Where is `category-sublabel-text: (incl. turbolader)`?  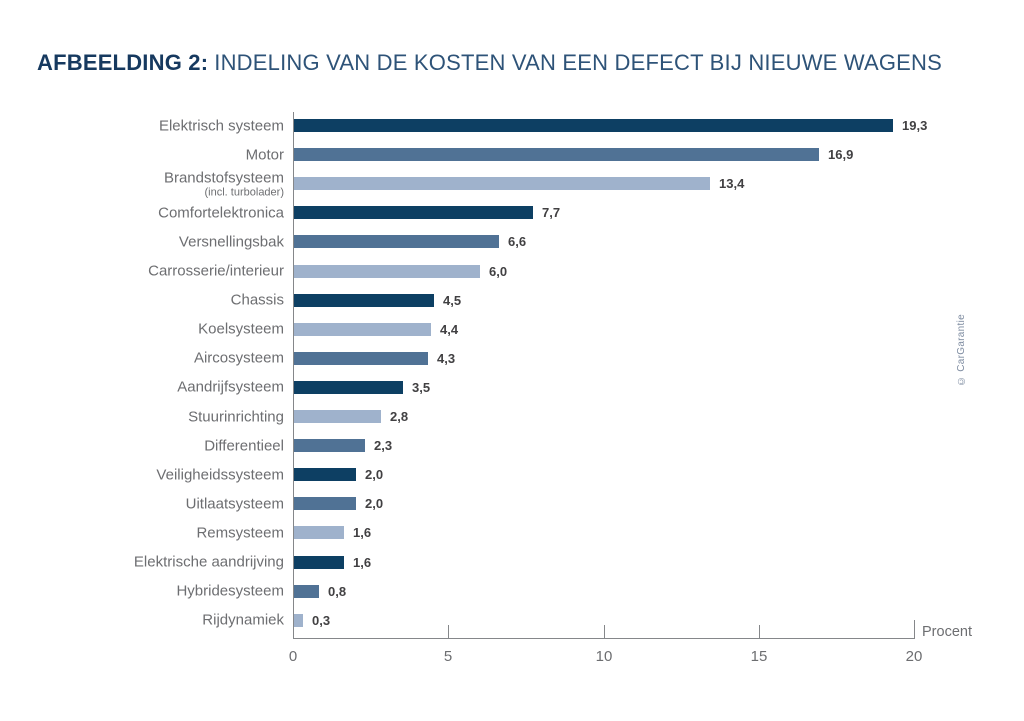 category-sublabel-text: (incl. turbolader) is located at coordinates (244, 192).